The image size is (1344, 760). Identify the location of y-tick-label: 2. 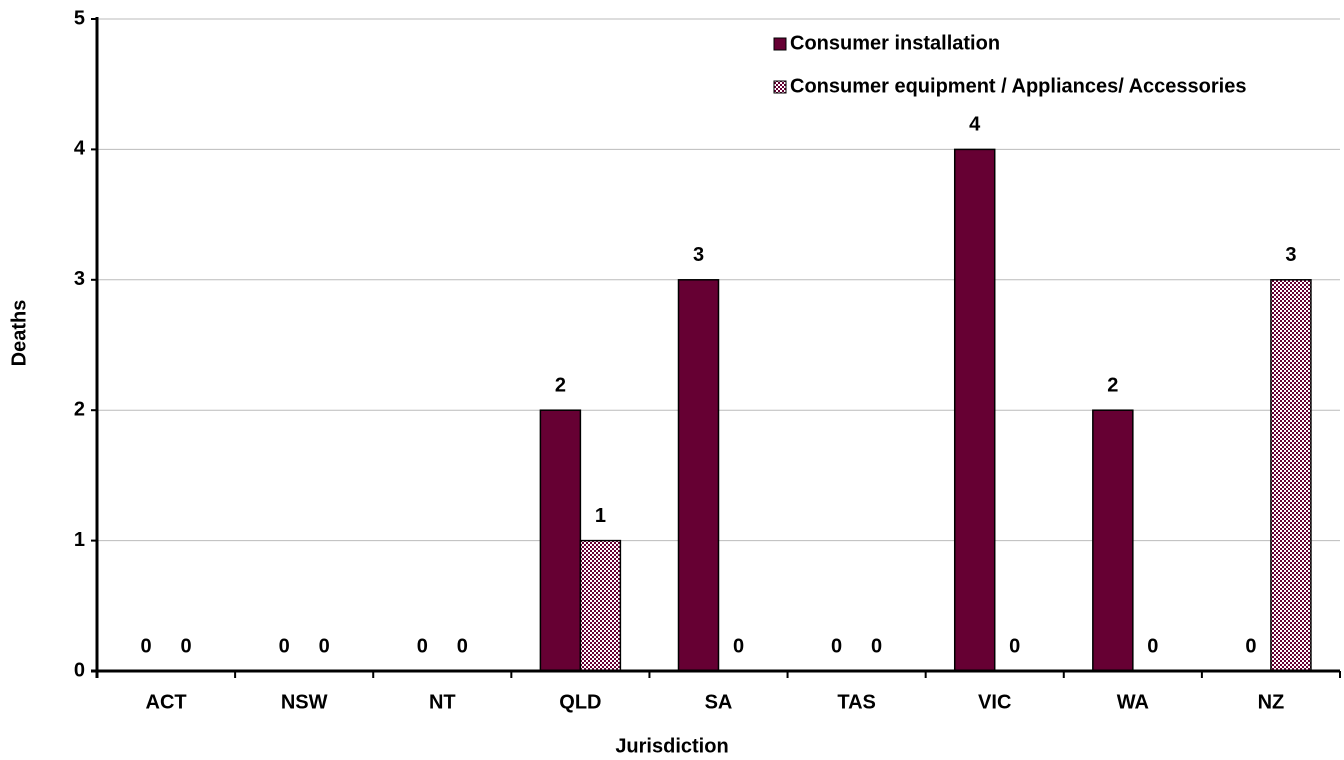
(79, 409).